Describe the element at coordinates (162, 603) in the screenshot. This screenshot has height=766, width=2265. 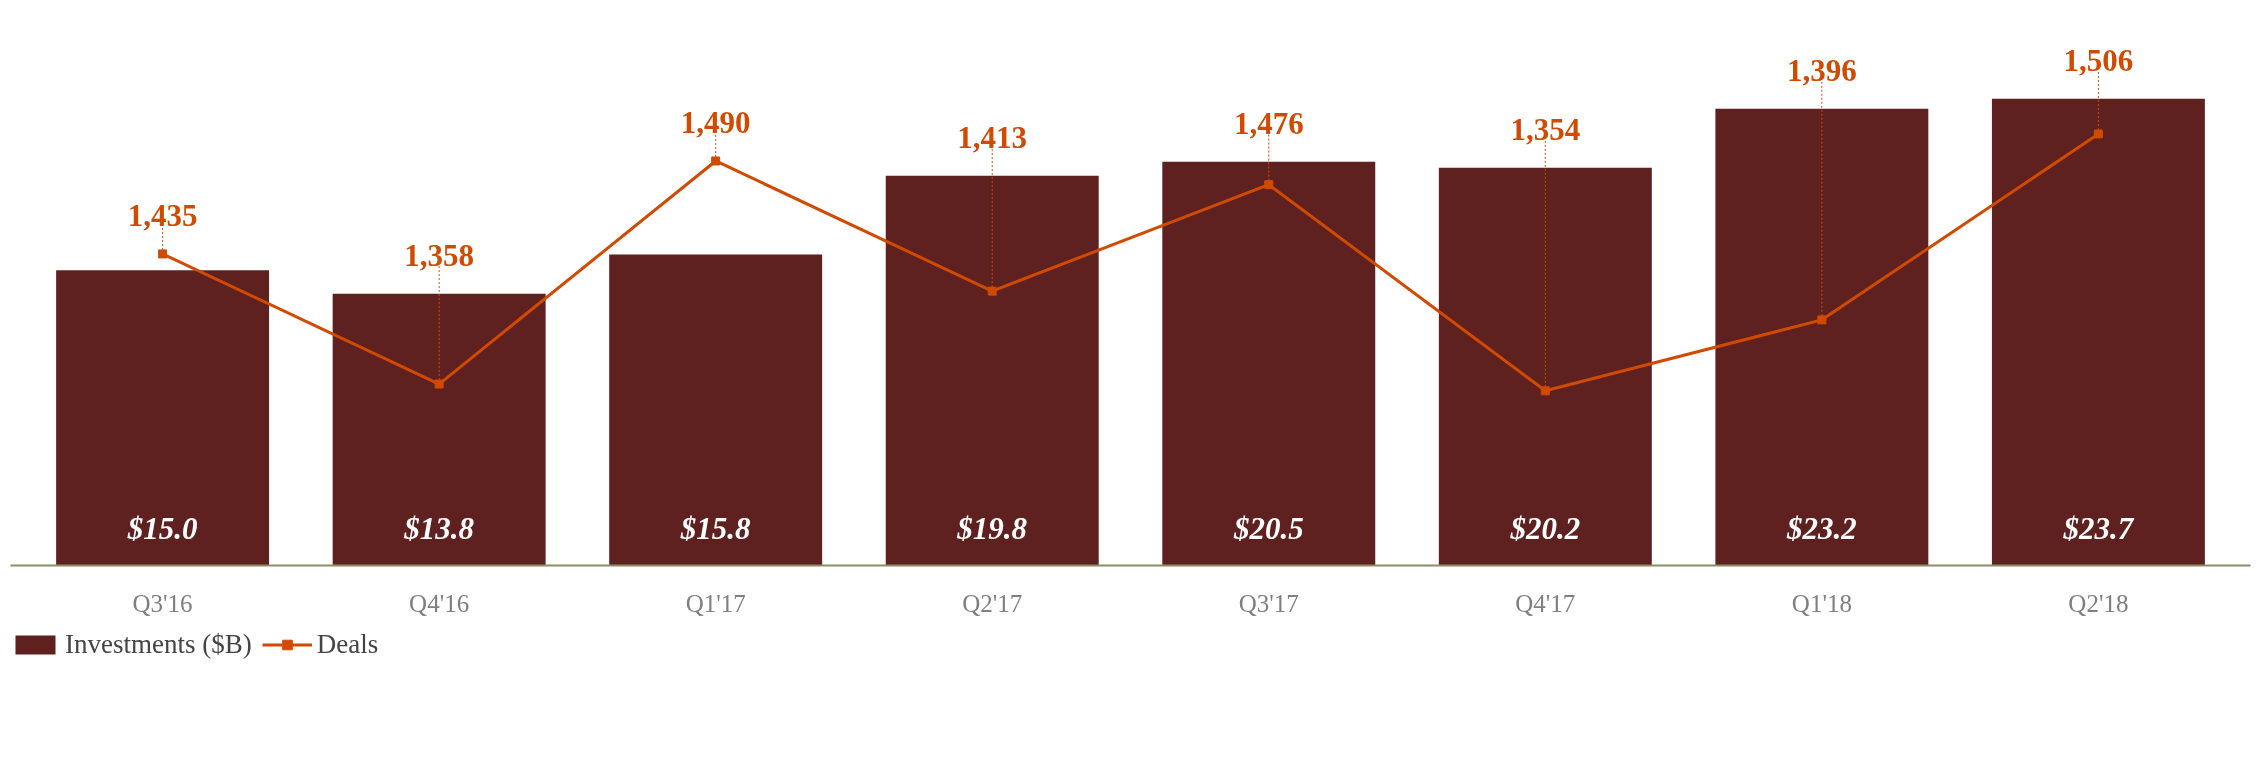
I see `x-tick-label: Q3'16` at that location.